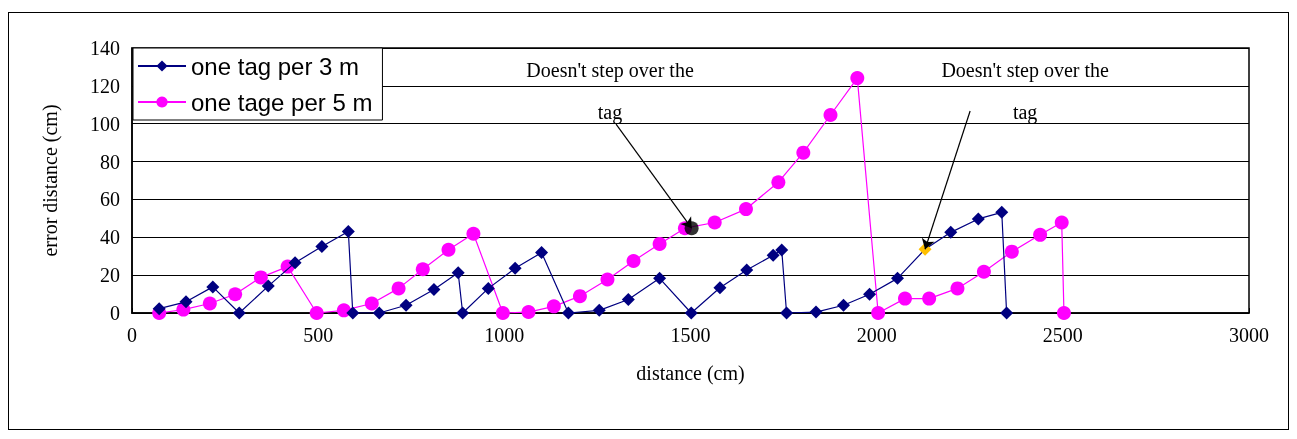 The image size is (1297, 439). I want to click on x-tick-label: 1000, so click(504, 335).